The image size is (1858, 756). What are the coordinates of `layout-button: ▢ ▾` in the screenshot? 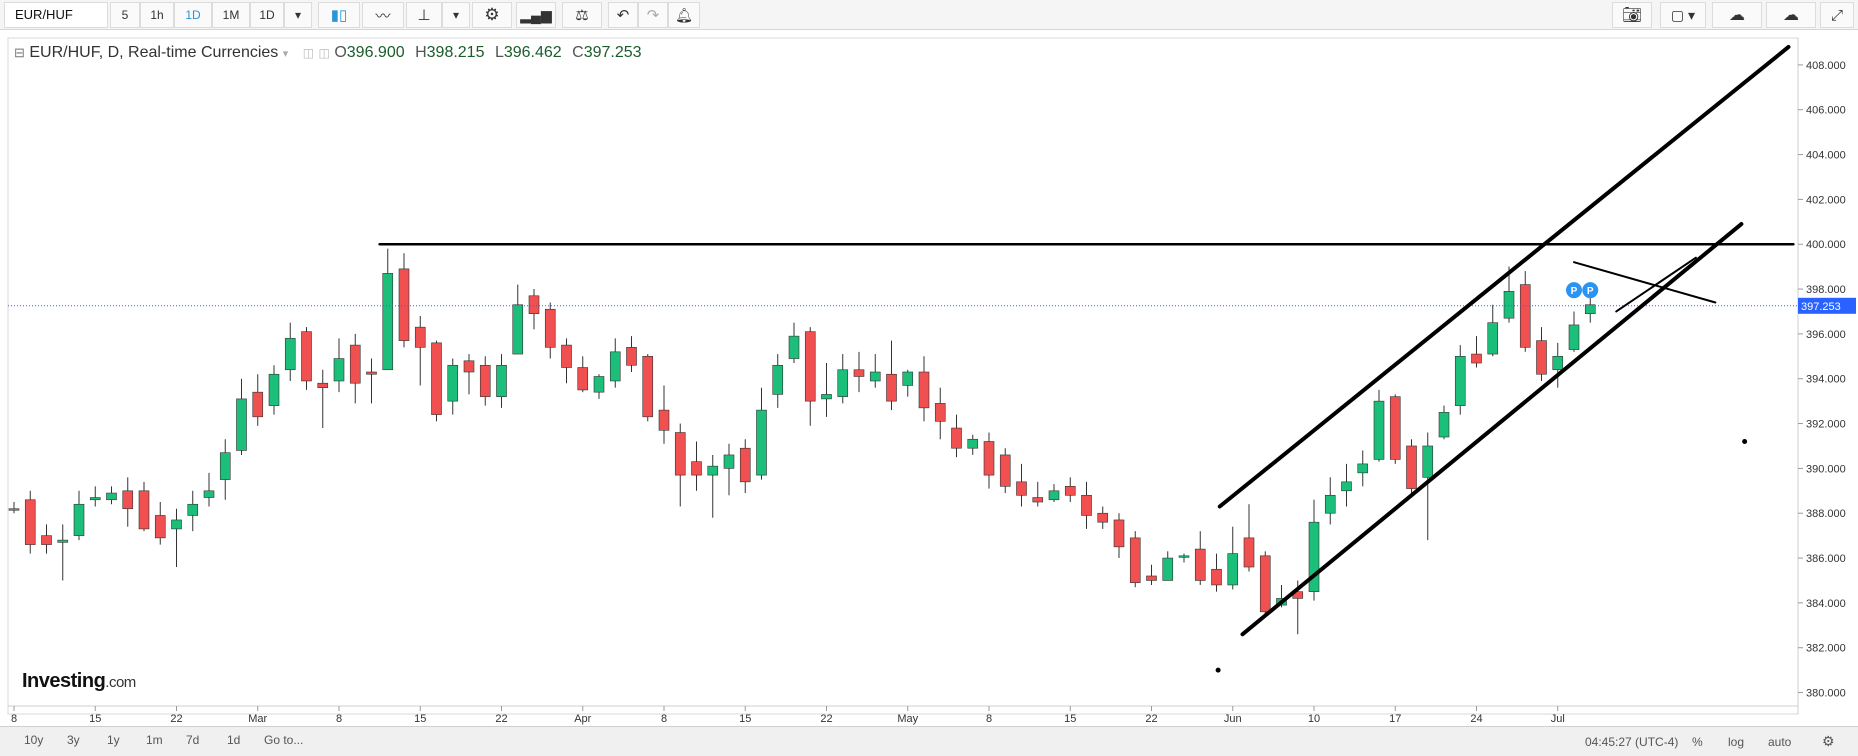 It's located at (1683, 15).